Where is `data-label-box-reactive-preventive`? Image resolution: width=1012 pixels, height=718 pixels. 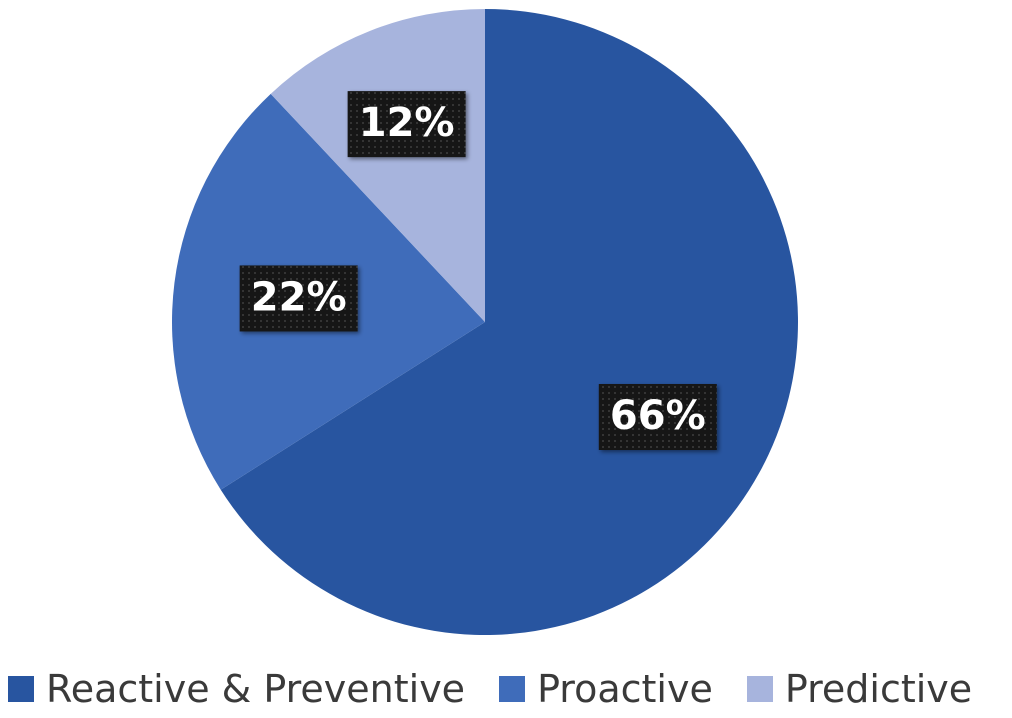
data-label-box-reactive-preventive is located at coordinates (657, 416).